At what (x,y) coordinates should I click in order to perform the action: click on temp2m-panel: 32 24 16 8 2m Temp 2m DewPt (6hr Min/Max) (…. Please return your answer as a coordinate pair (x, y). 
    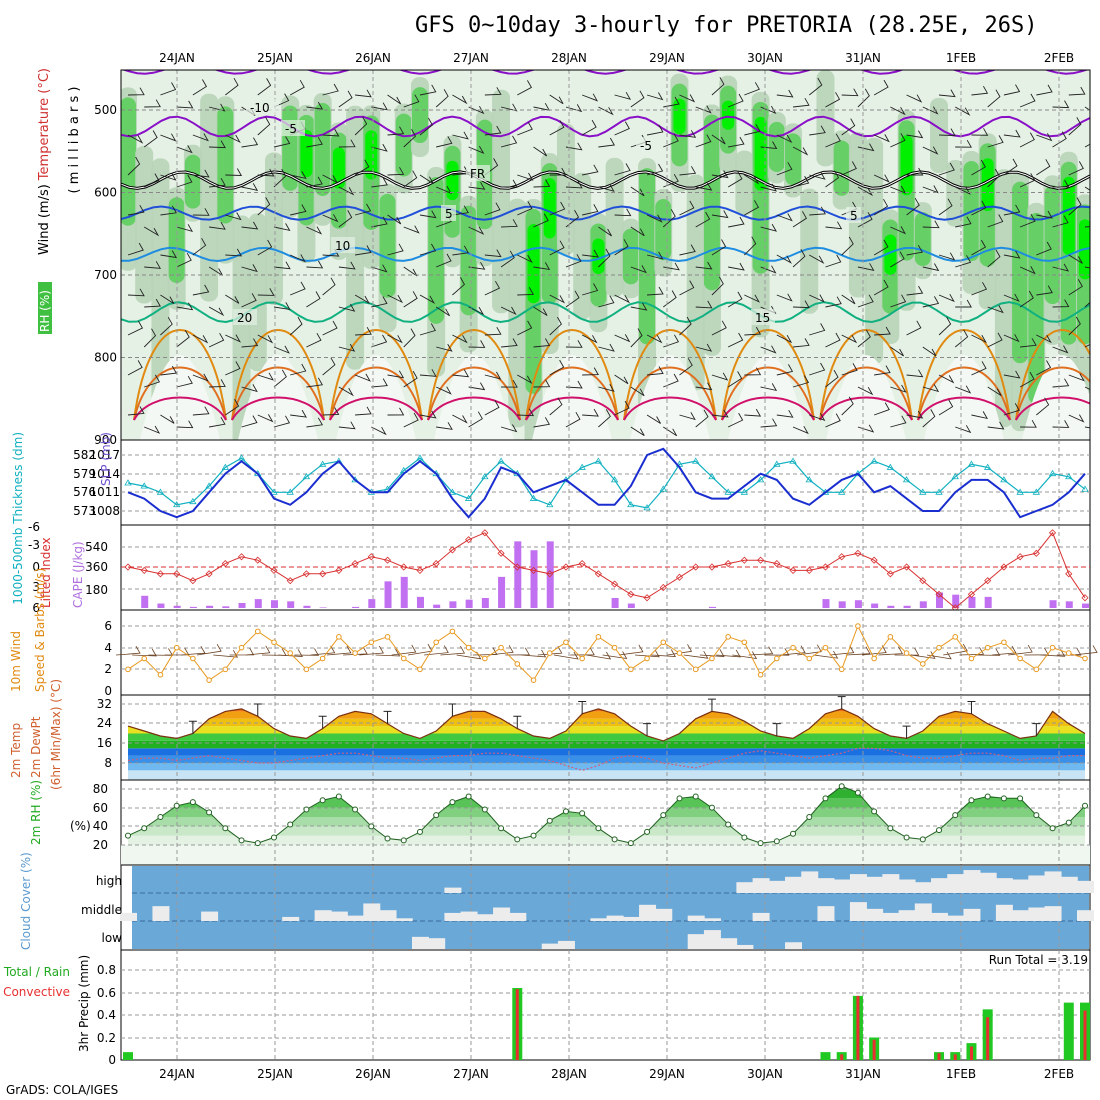
    Looking at the image, I should click on (550, 734).